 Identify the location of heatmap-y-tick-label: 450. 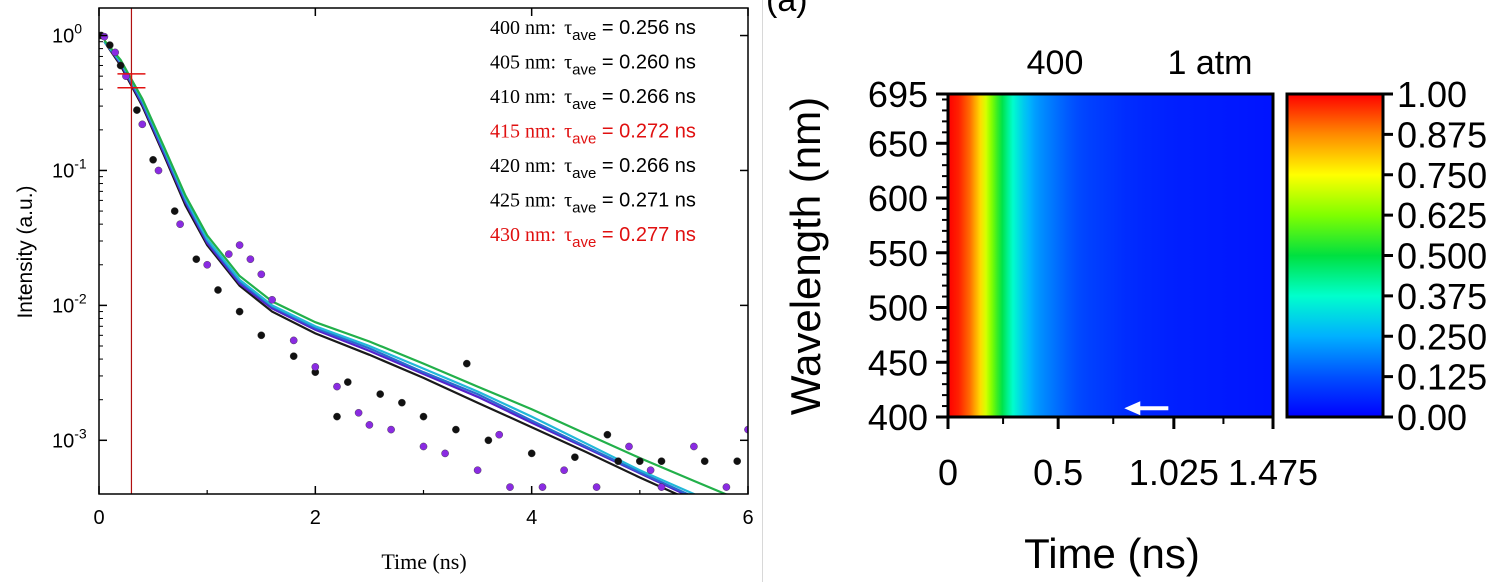
(898, 362).